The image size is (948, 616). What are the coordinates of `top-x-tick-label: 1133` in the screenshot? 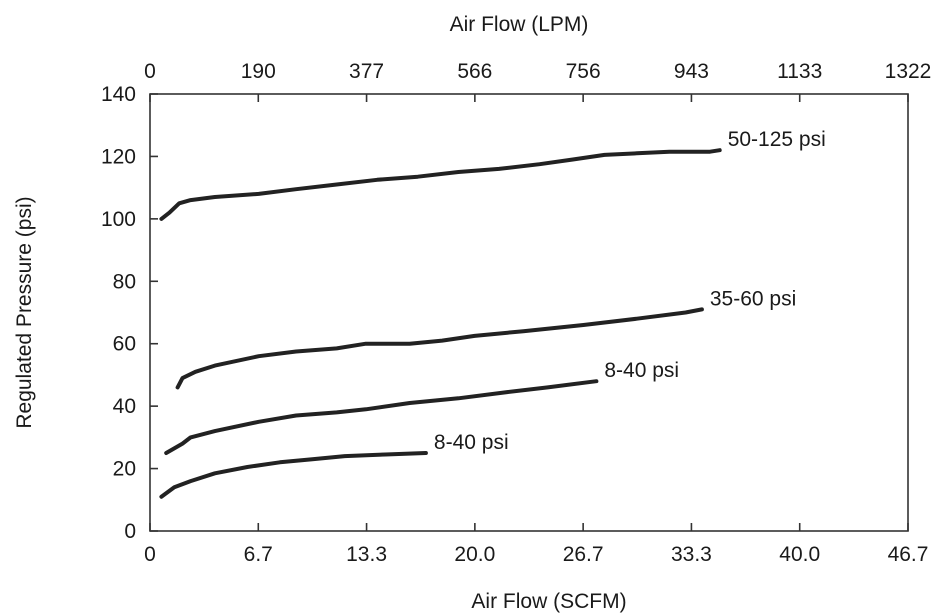 It's located at (799, 71).